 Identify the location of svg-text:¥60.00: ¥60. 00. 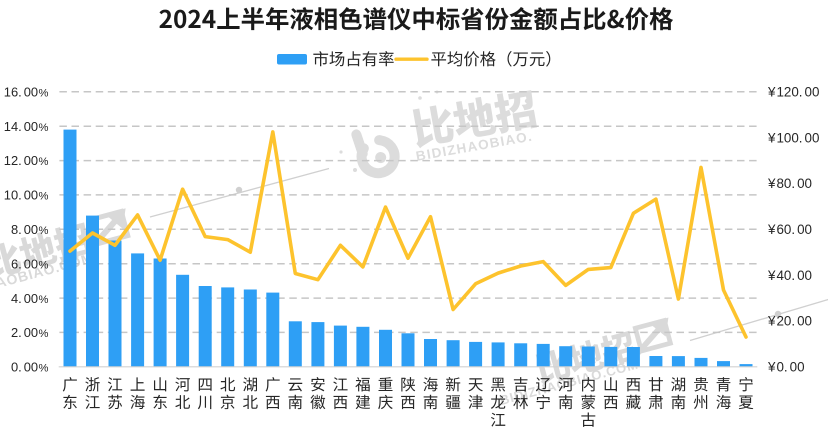
(789, 229).